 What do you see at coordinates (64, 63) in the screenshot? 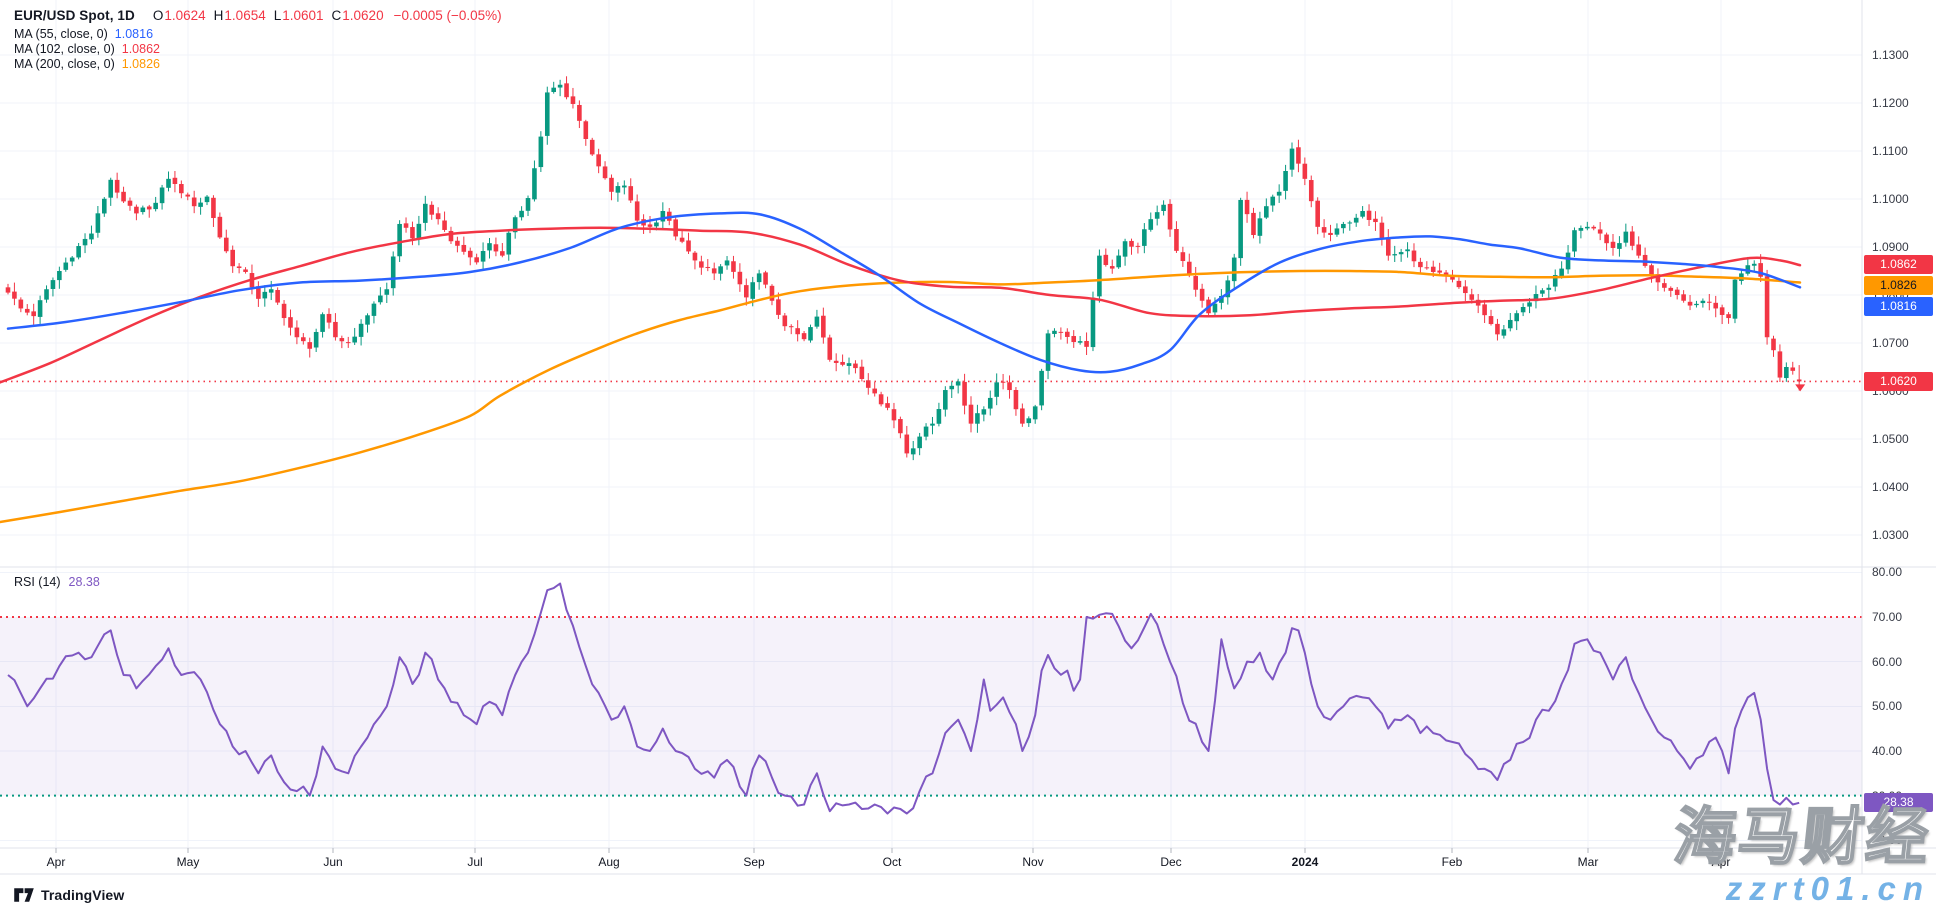
I see `ma200-label: MA (200, close, 0)` at bounding box center [64, 63].